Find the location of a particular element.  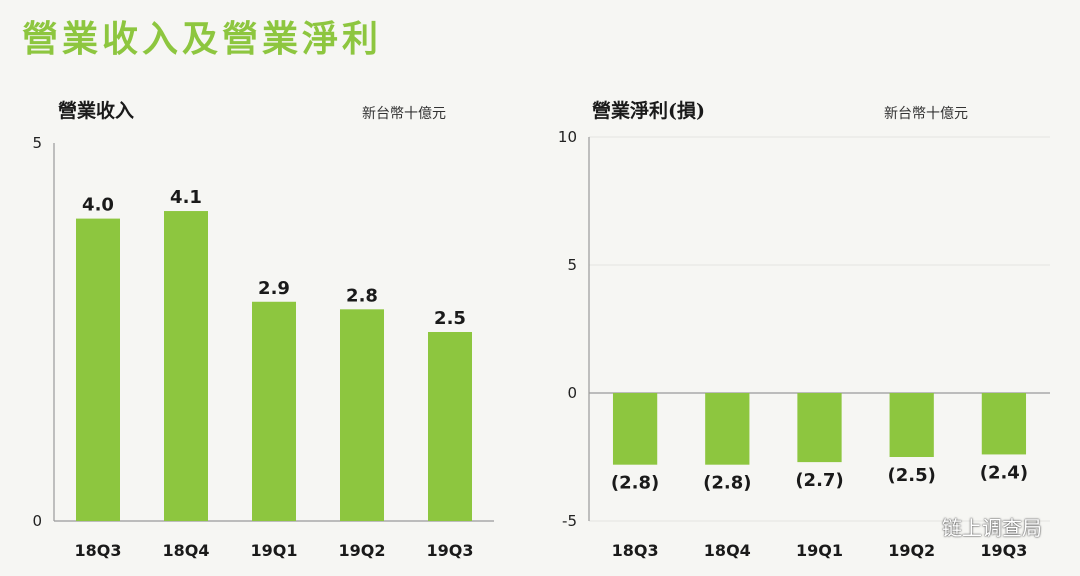

y-tick-label: -5 is located at coordinates (569, 521).